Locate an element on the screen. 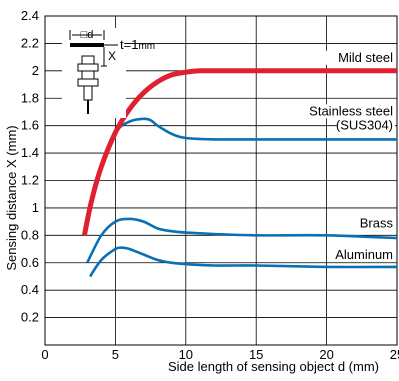 The height and width of the screenshot is (381, 399). target-plate is located at coordinates (87, 45).